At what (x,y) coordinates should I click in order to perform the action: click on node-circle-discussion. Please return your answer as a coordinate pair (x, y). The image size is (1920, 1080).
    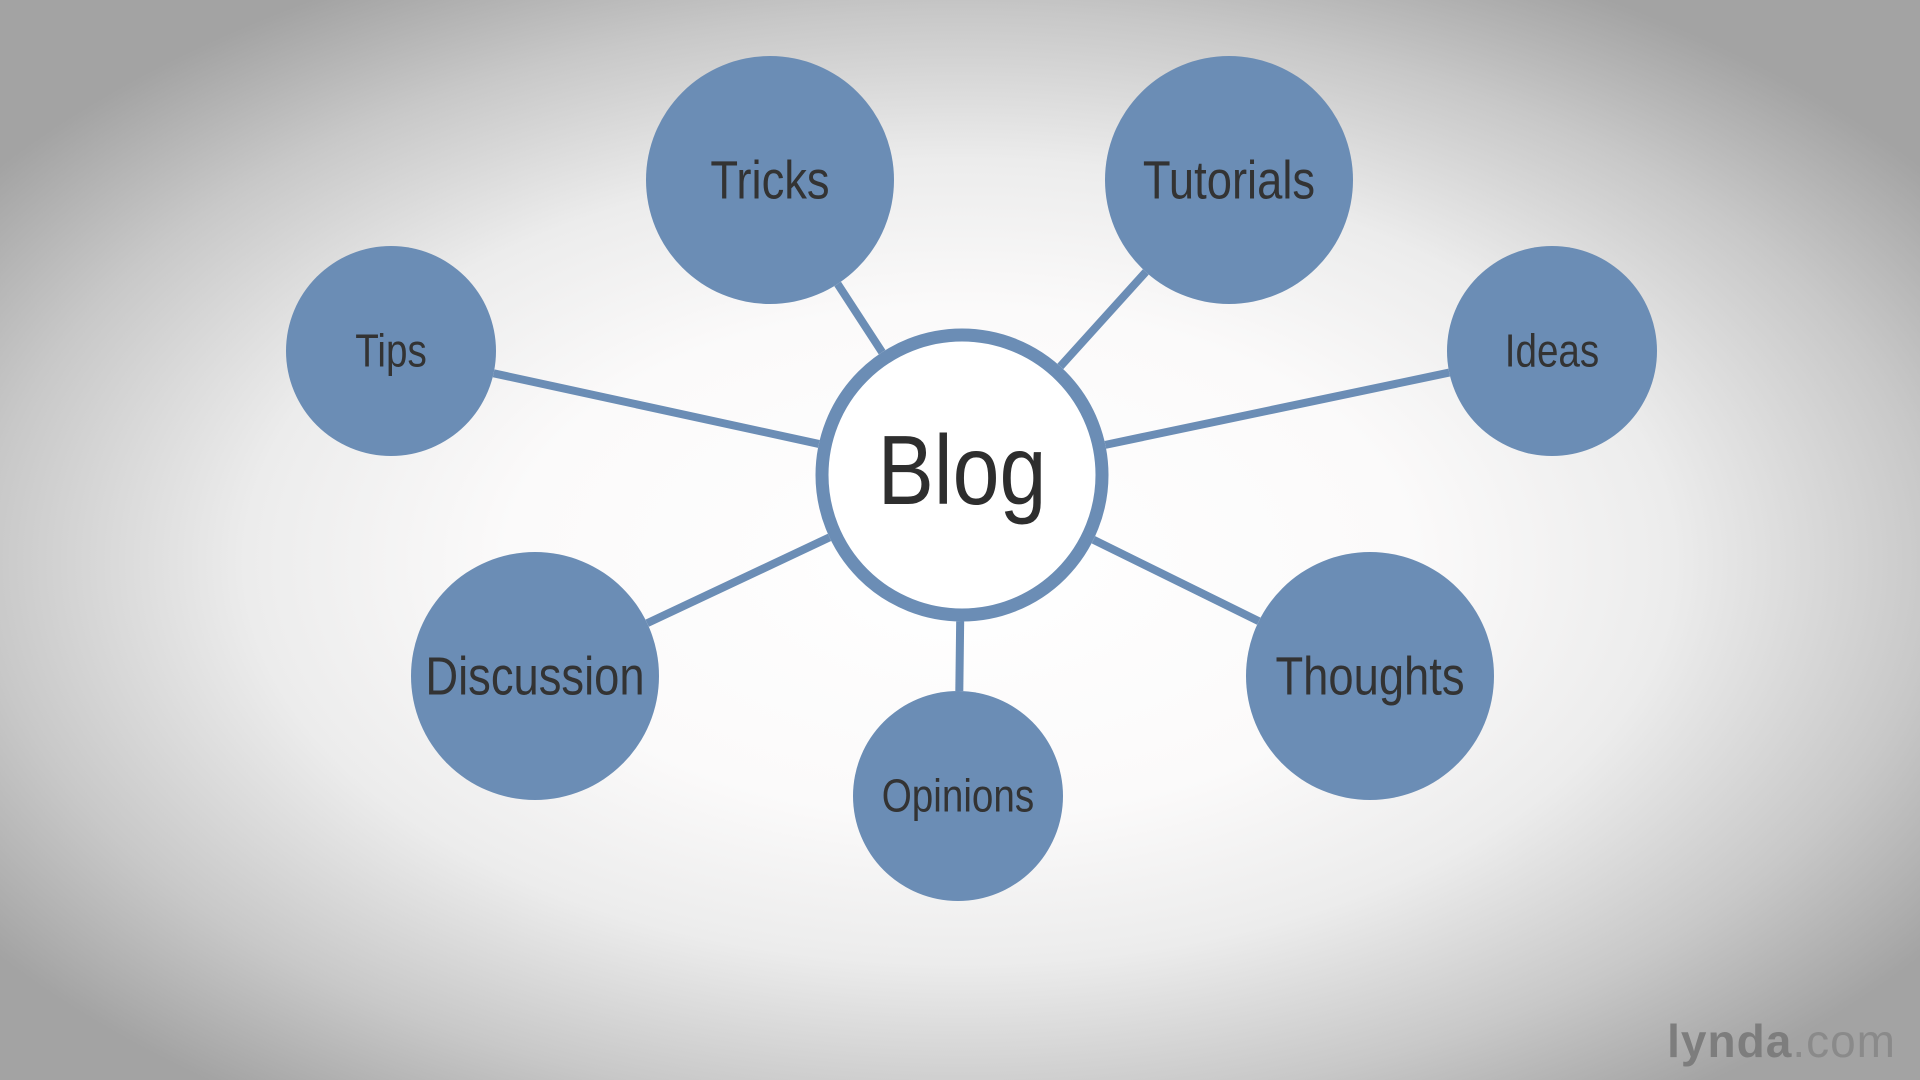
    Looking at the image, I should click on (535, 676).